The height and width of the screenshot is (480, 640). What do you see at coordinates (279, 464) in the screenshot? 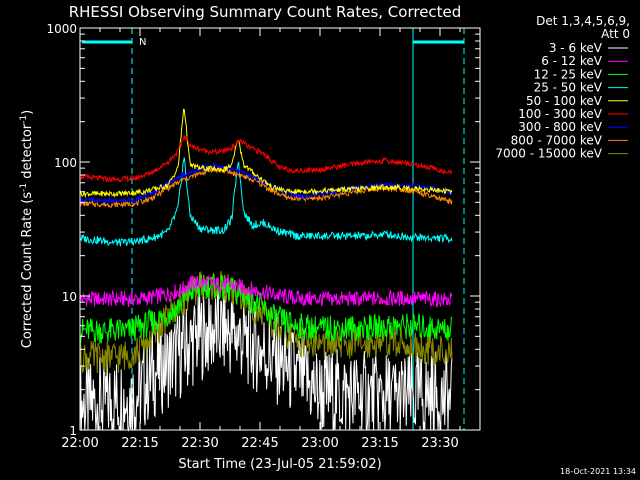
I see `x-axis-label: Start Time (23-Jul-05 21:59:02)` at bounding box center [279, 464].